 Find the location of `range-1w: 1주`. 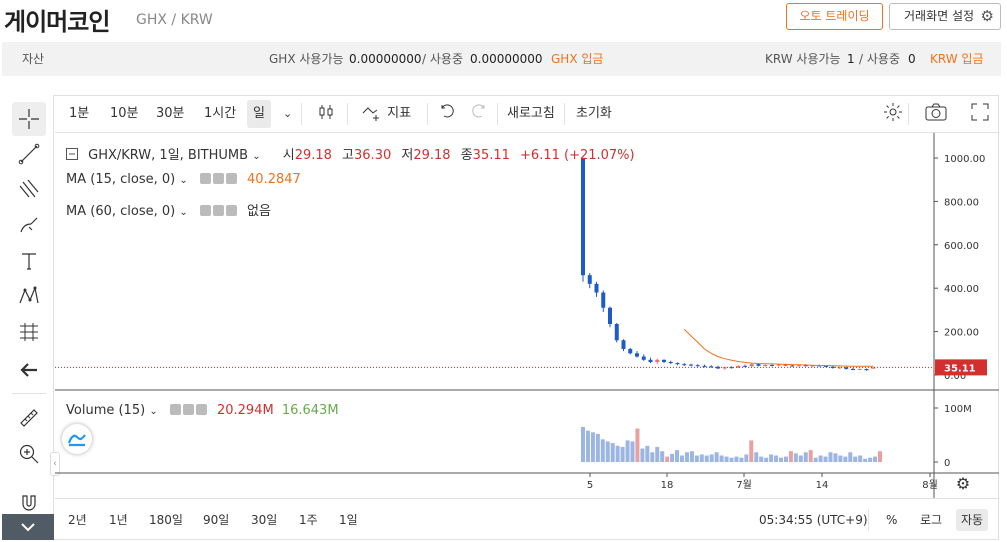

range-1w: 1주 is located at coordinates (308, 520).